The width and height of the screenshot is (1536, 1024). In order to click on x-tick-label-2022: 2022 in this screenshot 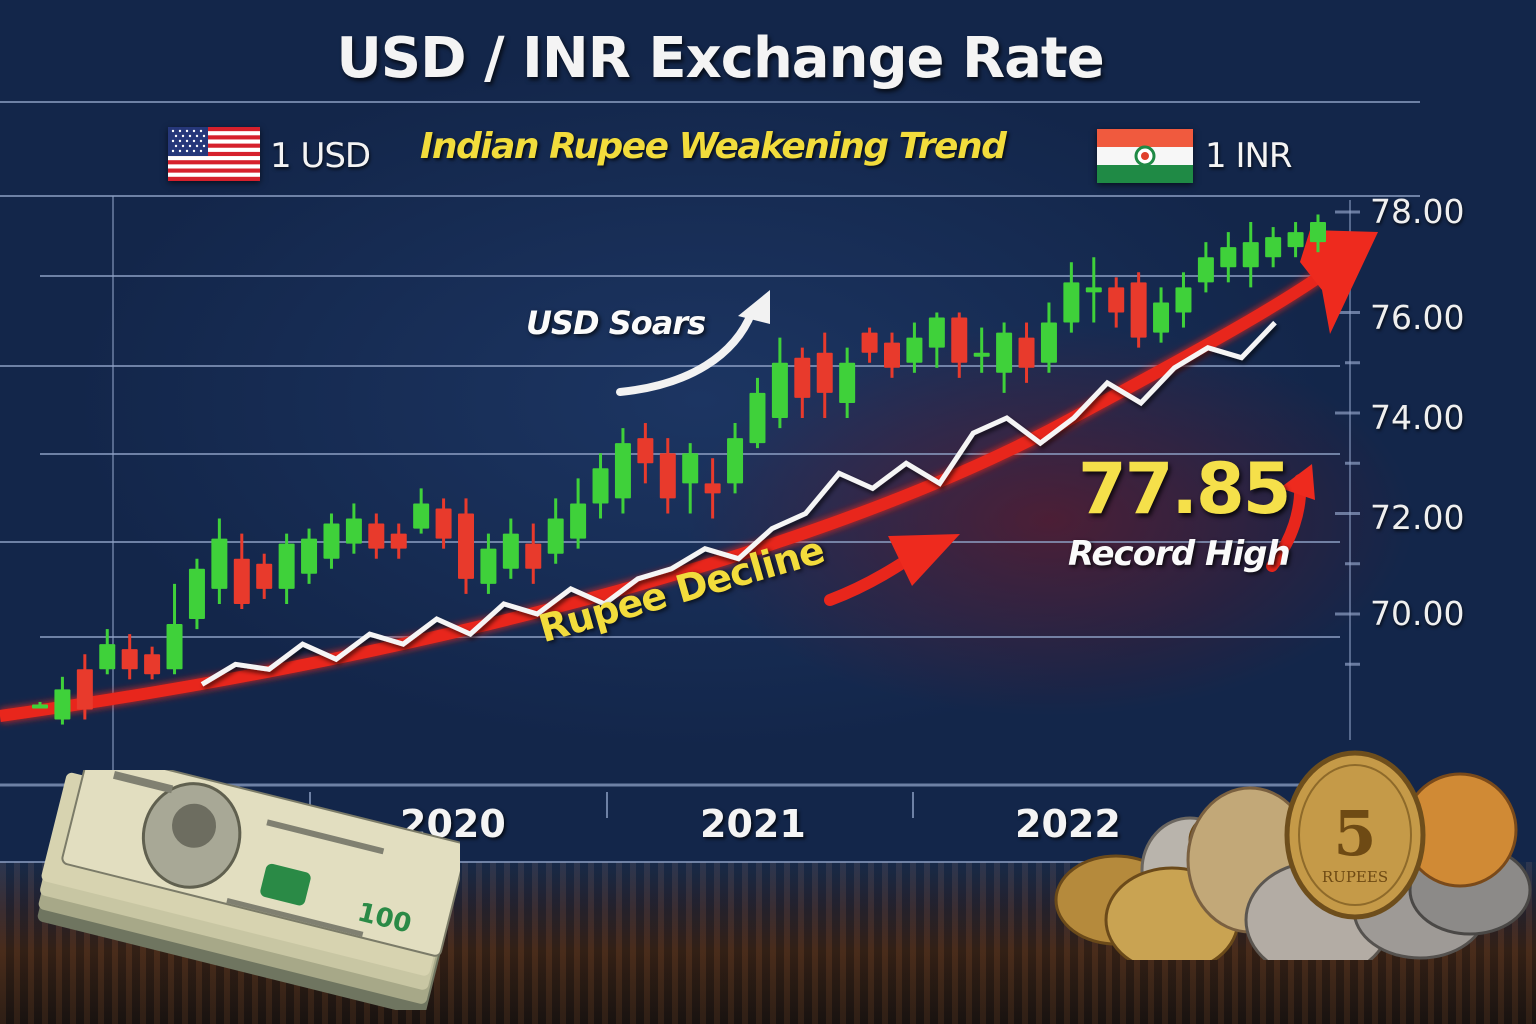, I will do `click(1068, 824)`.